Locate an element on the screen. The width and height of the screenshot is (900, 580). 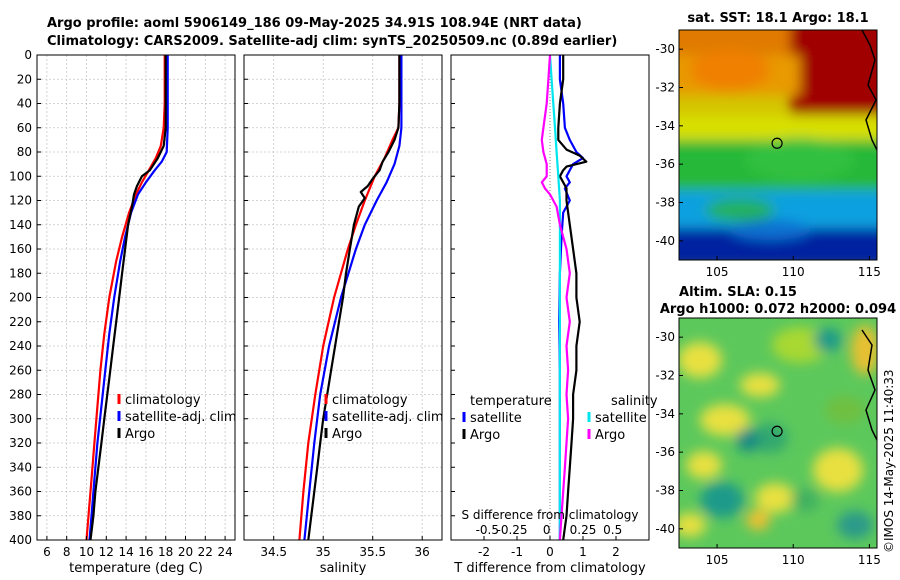
depth-tick-label: 400 is located at coordinates (20, 540).